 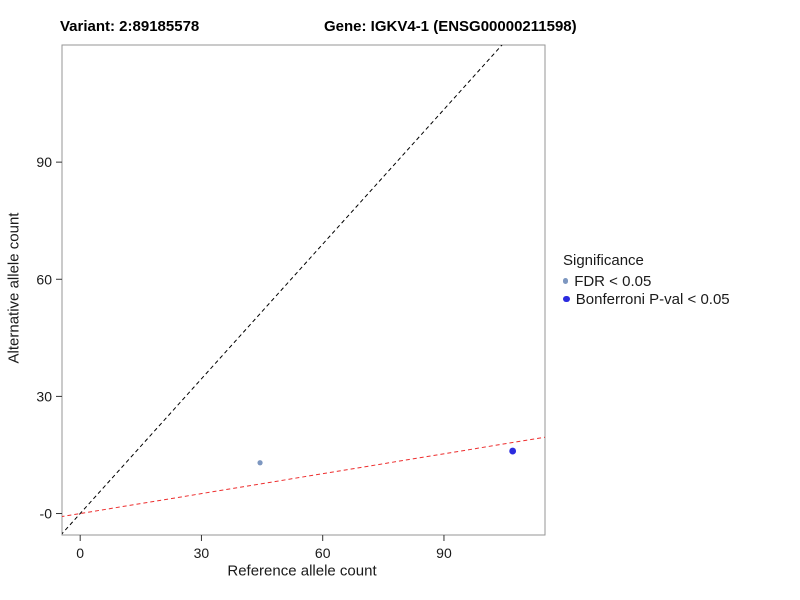 What do you see at coordinates (302, 571) in the screenshot?
I see `x-axis-label: Reference allele count` at bounding box center [302, 571].